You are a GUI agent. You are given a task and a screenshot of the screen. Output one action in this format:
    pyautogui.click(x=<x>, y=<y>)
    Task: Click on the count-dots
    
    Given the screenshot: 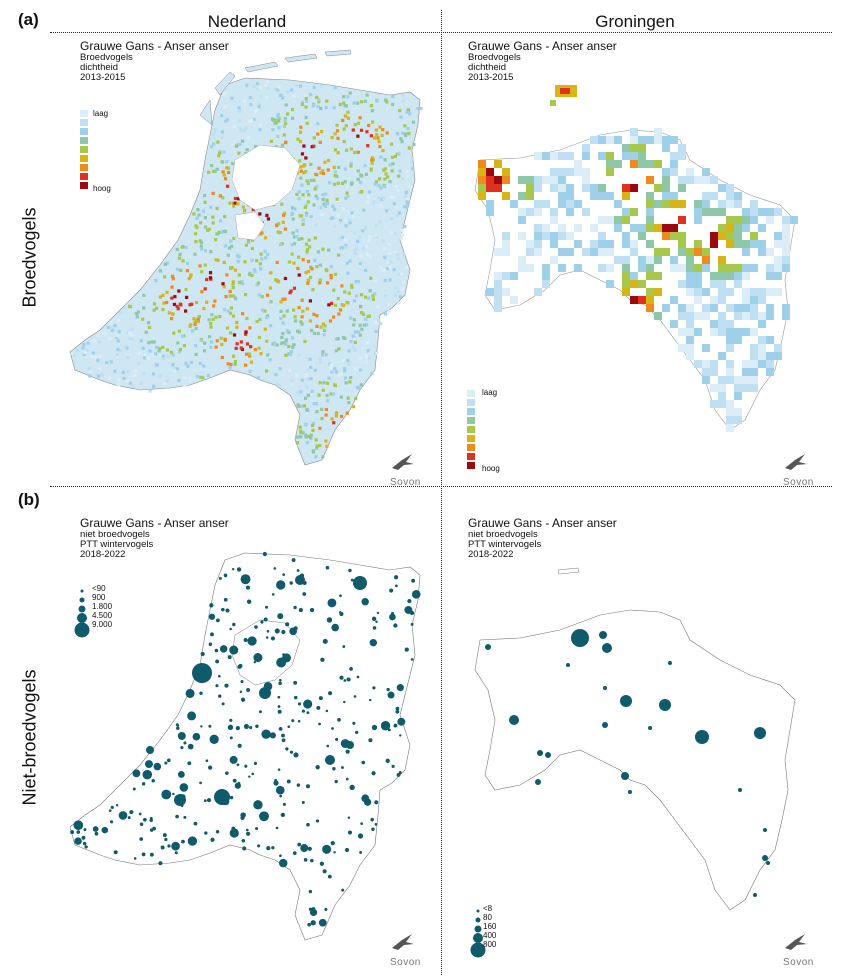 What is the action you would take?
    pyautogui.click(x=627, y=763)
    